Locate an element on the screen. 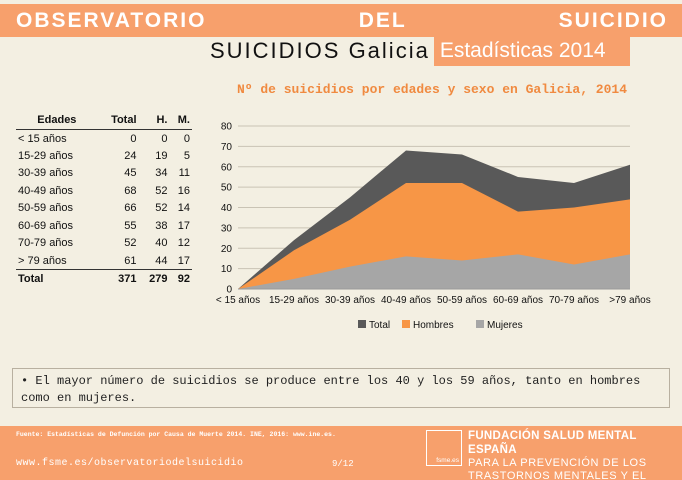 This screenshot has width=682, height=480. table-cell: 19 is located at coordinates (161, 155).